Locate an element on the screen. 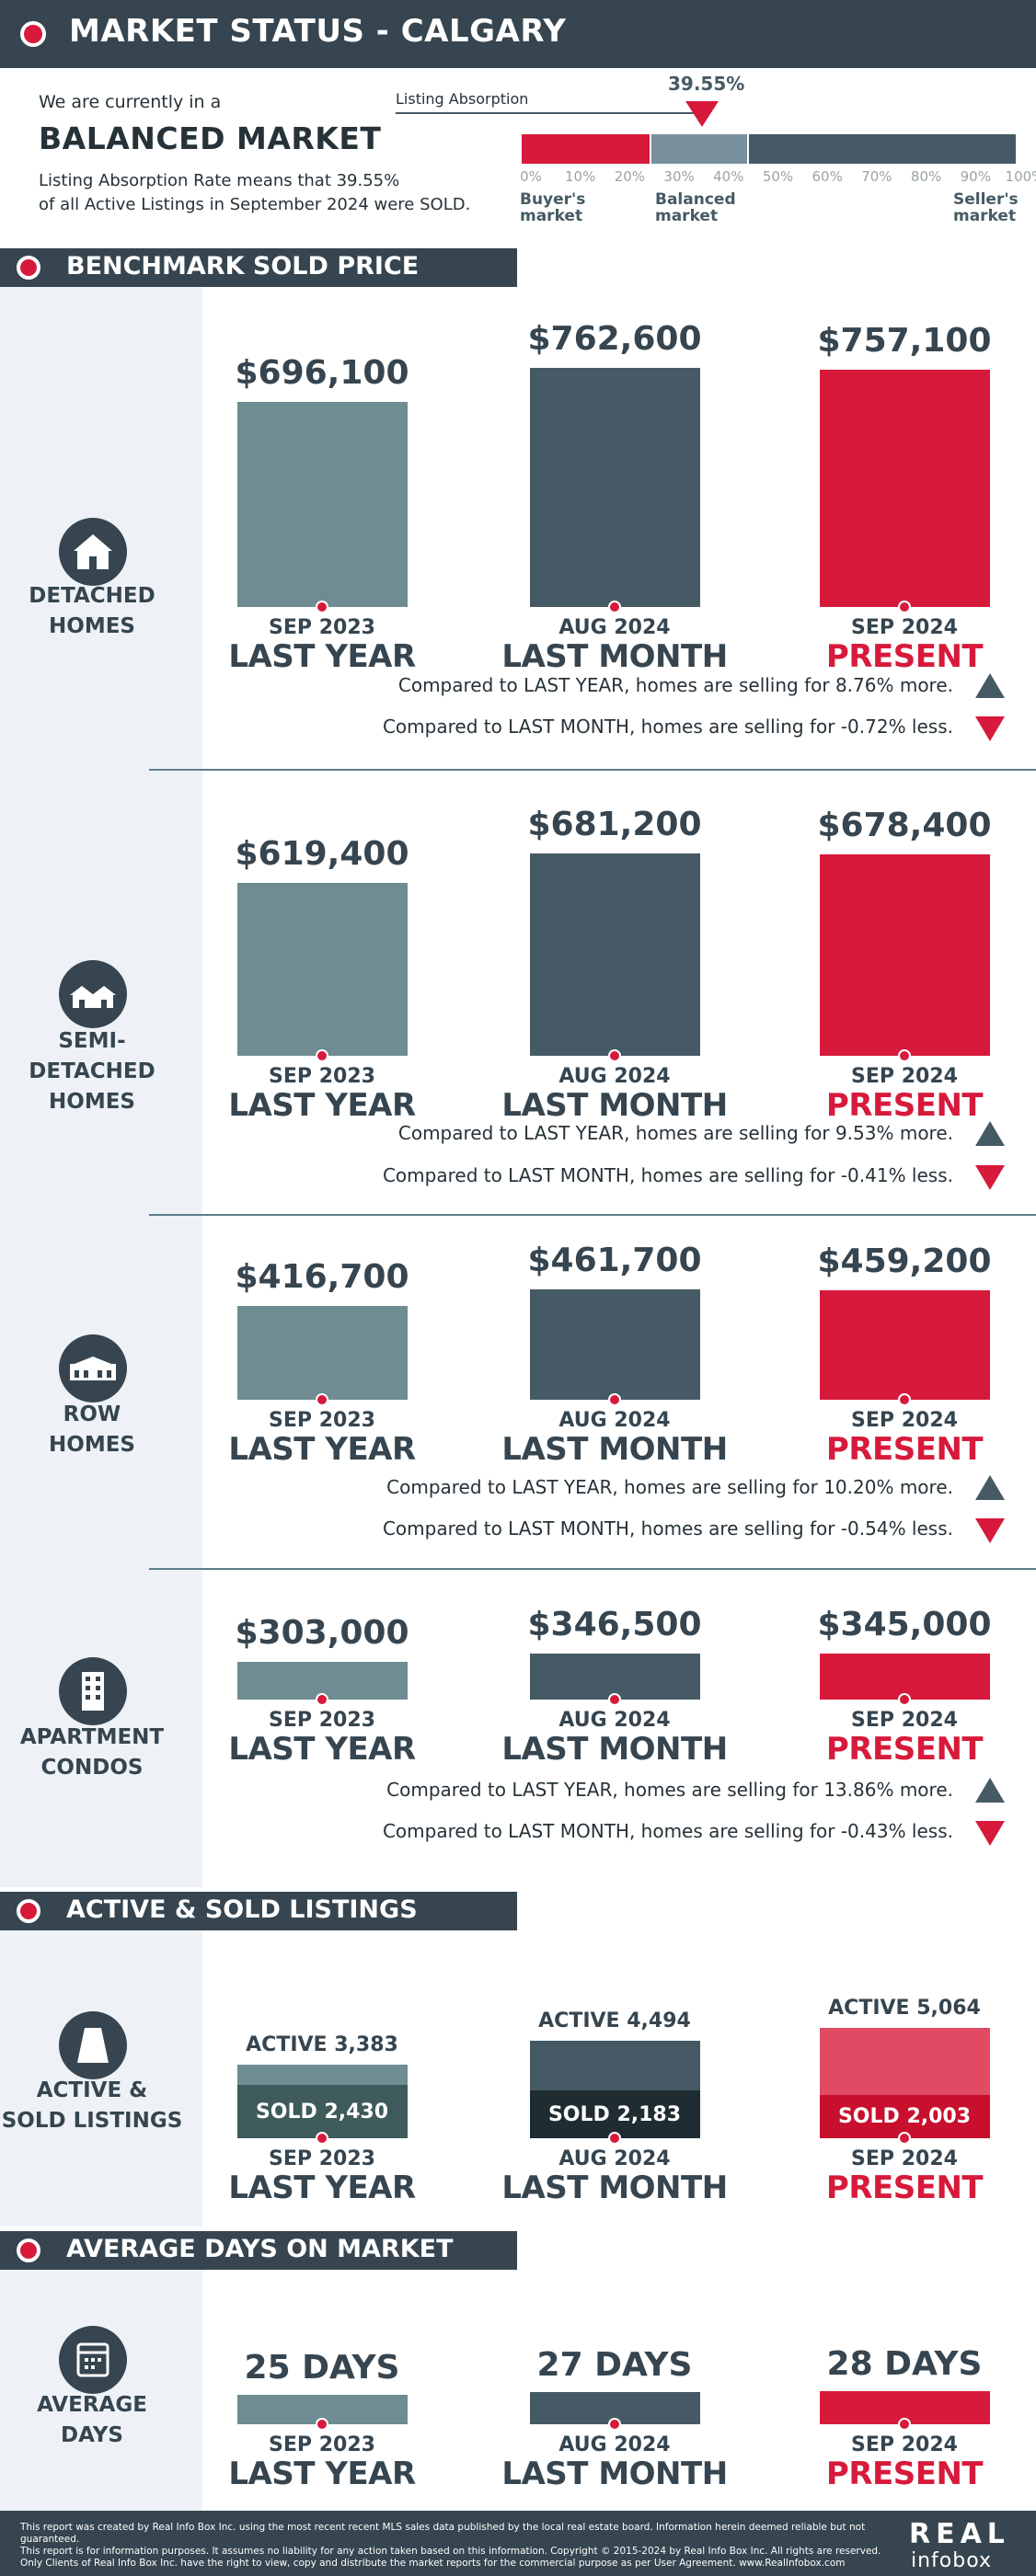  gauge-tick-label: 20% is located at coordinates (630, 177).